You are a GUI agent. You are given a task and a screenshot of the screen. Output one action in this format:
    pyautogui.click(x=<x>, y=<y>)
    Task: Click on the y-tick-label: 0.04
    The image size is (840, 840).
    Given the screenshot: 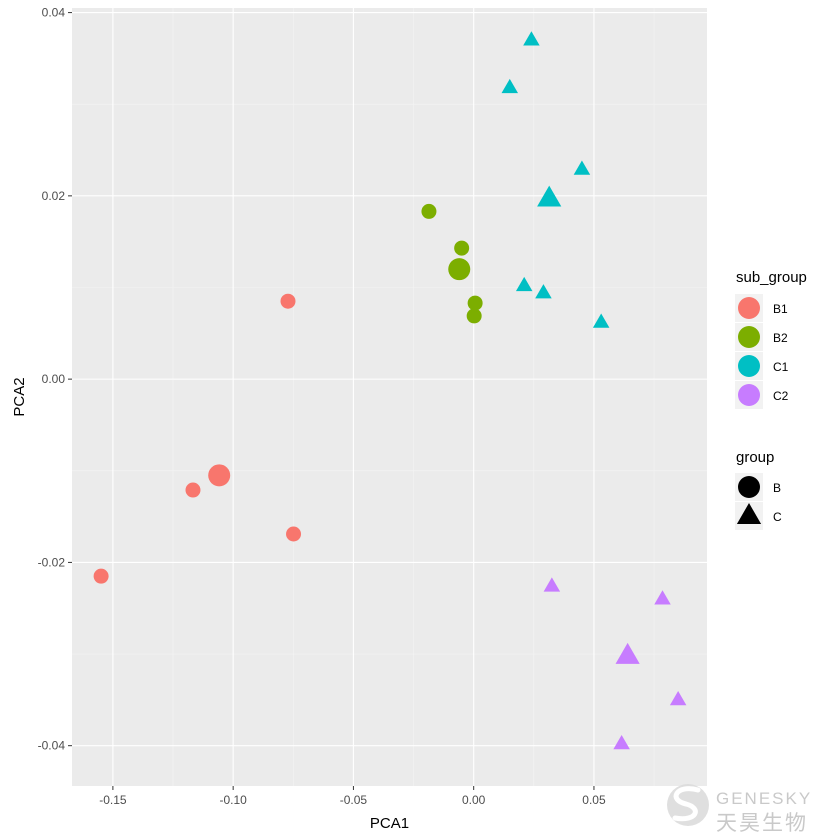 What is the action you would take?
    pyautogui.click(x=54, y=13)
    